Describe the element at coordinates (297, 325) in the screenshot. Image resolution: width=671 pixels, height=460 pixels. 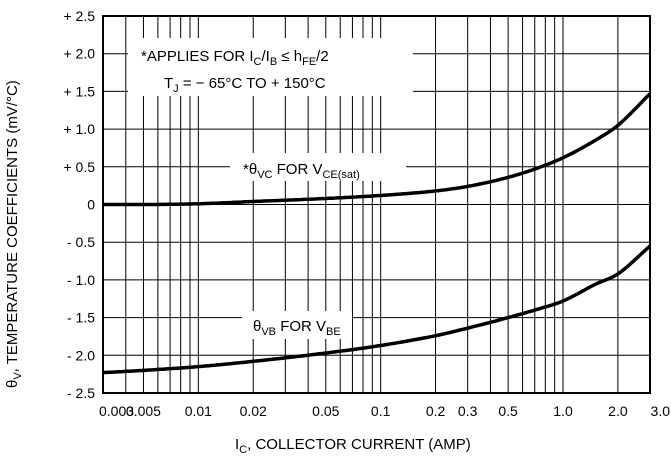
I see `vbe-label-box` at that location.